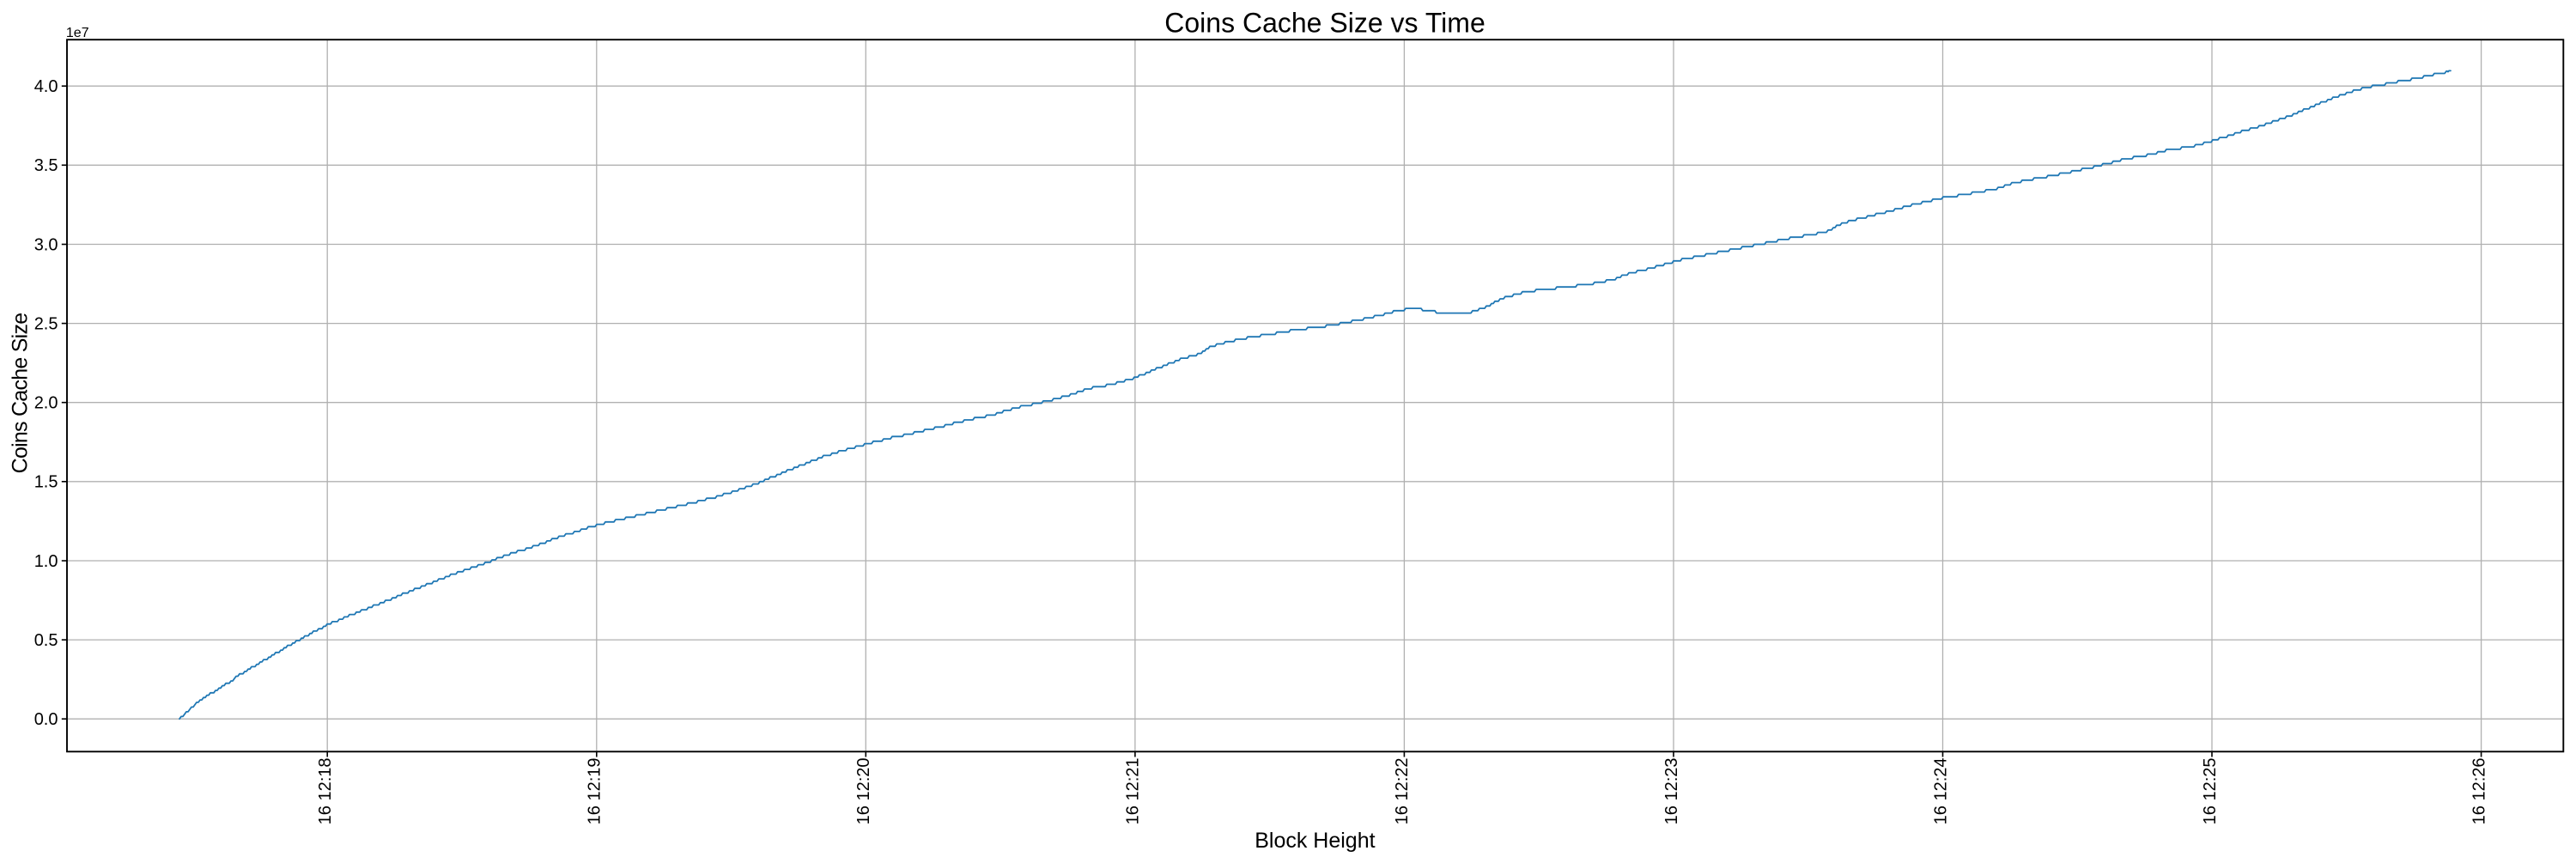 The width and height of the screenshot is (2576, 863). I want to click on svg-text: 0.0, so click(46, 720).